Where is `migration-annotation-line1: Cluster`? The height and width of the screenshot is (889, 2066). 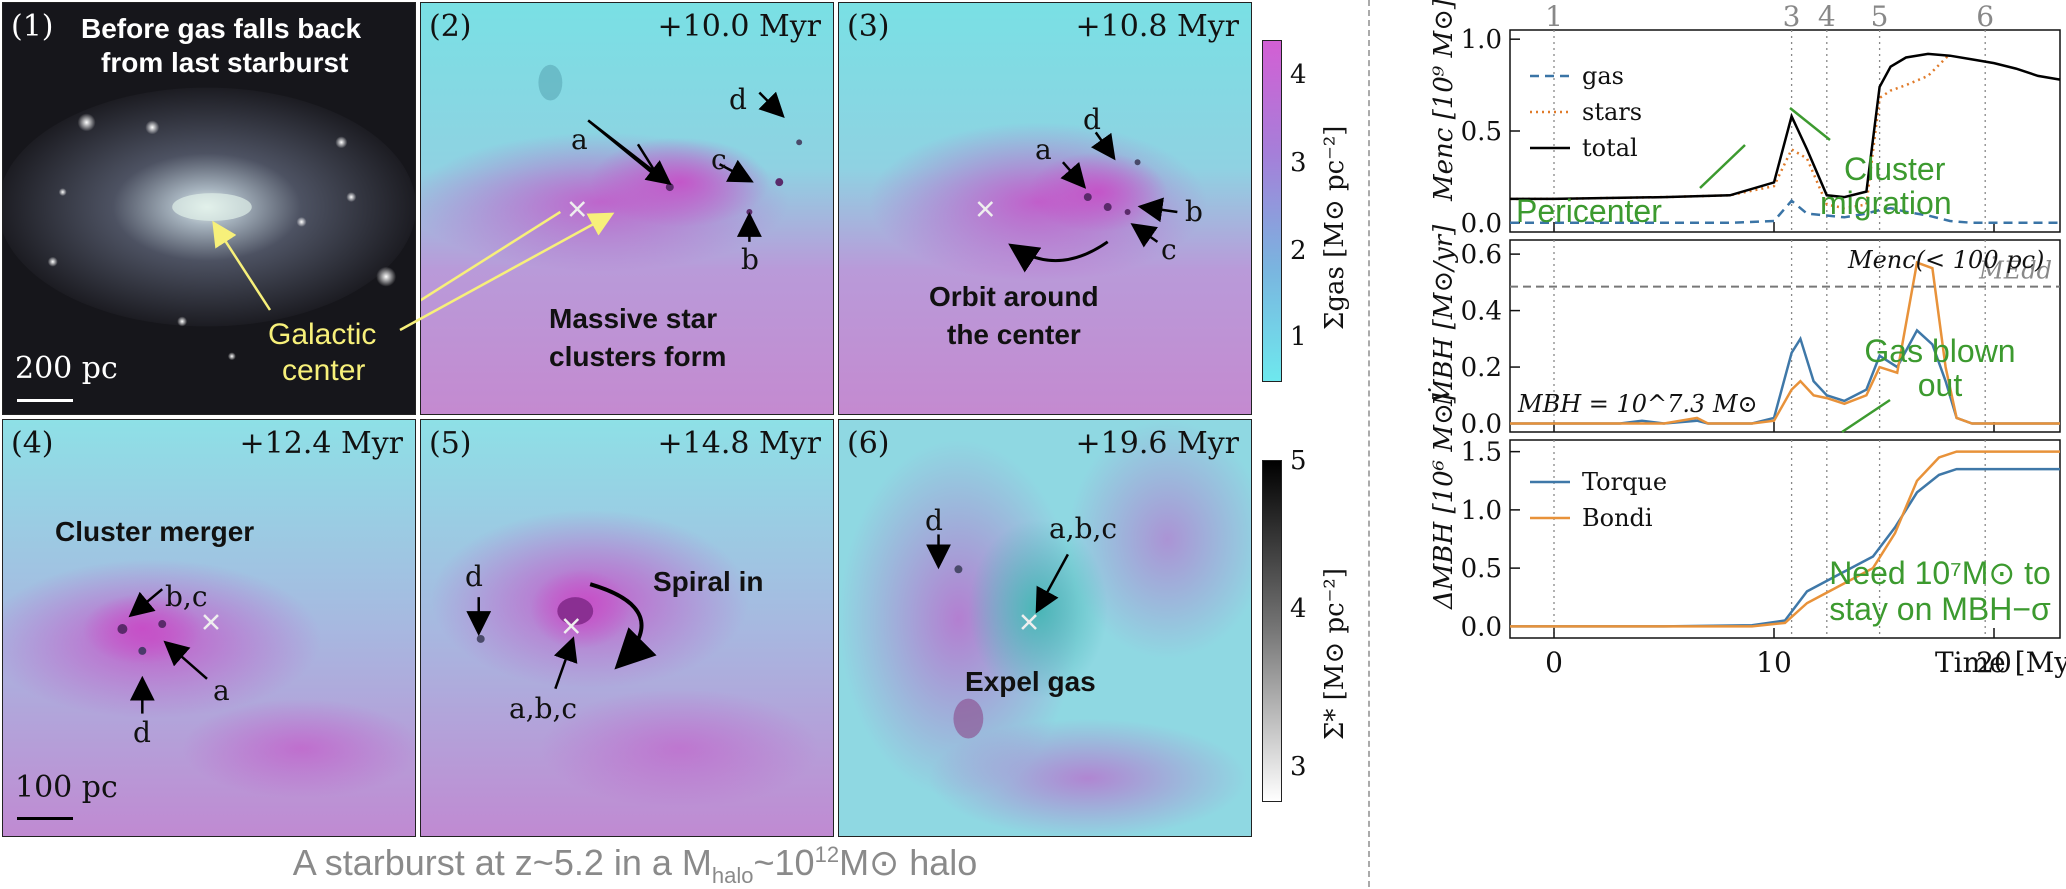 migration-annotation-line1: Cluster is located at coordinates (1895, 169).